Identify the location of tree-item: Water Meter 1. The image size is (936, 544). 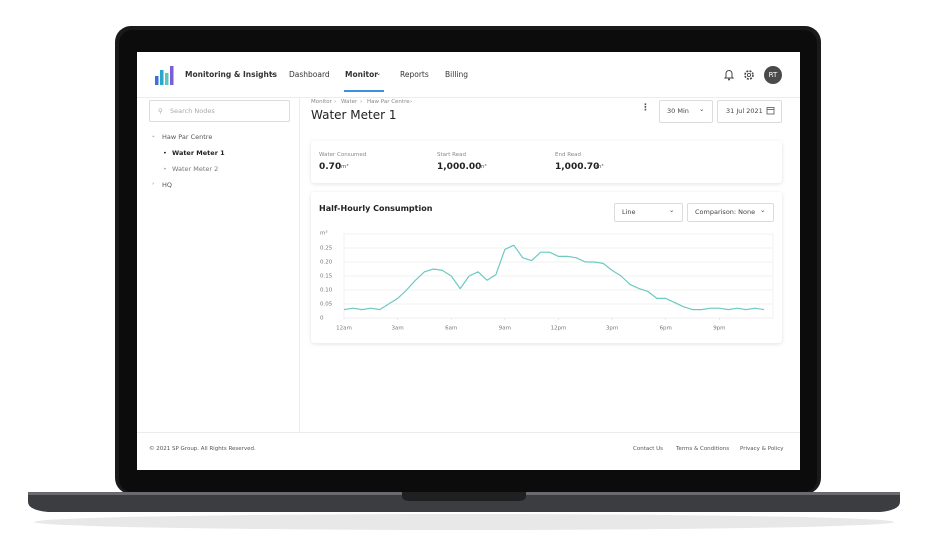
(198, 153).